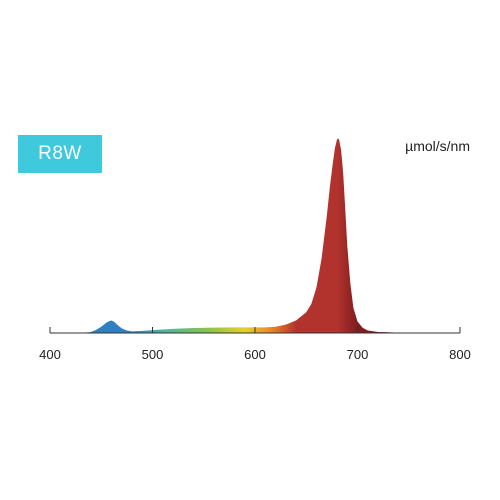 The height and width of the screenshot is (500, 500). What do you see at coordinates (460, 354) in the screenshot?
I see `x-tick-label-800: 800` at bounding box center [460, 354].